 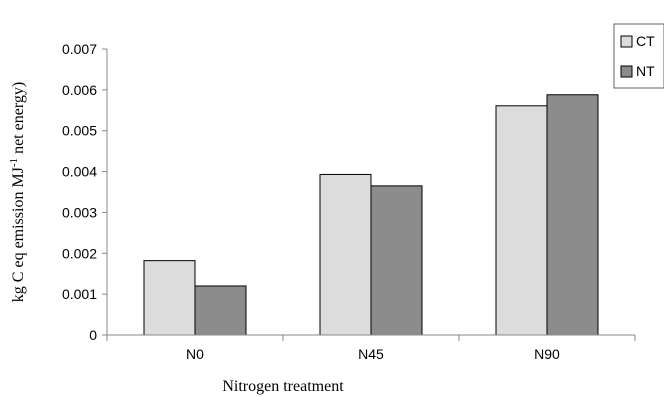 What do you see at coordinates (220, 310) in the screenshot?
I see `bar-nt-n0` at bounding box center [220, 310].